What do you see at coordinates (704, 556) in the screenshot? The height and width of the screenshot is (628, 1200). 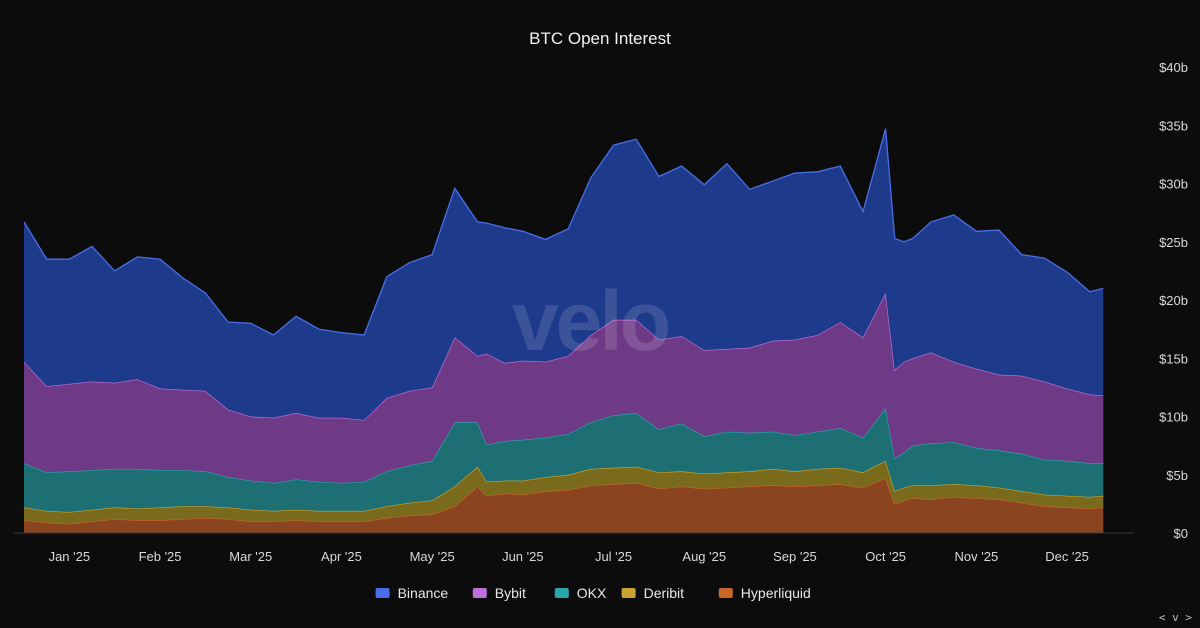 I see `x-tick-label: Aug '25` at bounding box center [704, 556].